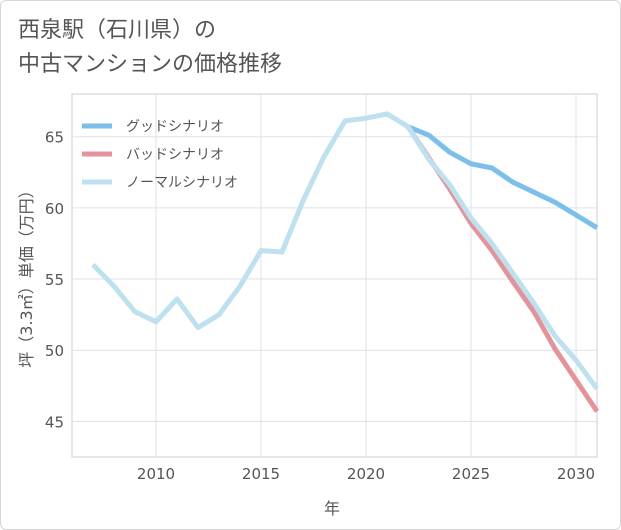 The height and width of the screenshot is (530, 621). I want to click on y-tick-55: 55, so click(54, 280).